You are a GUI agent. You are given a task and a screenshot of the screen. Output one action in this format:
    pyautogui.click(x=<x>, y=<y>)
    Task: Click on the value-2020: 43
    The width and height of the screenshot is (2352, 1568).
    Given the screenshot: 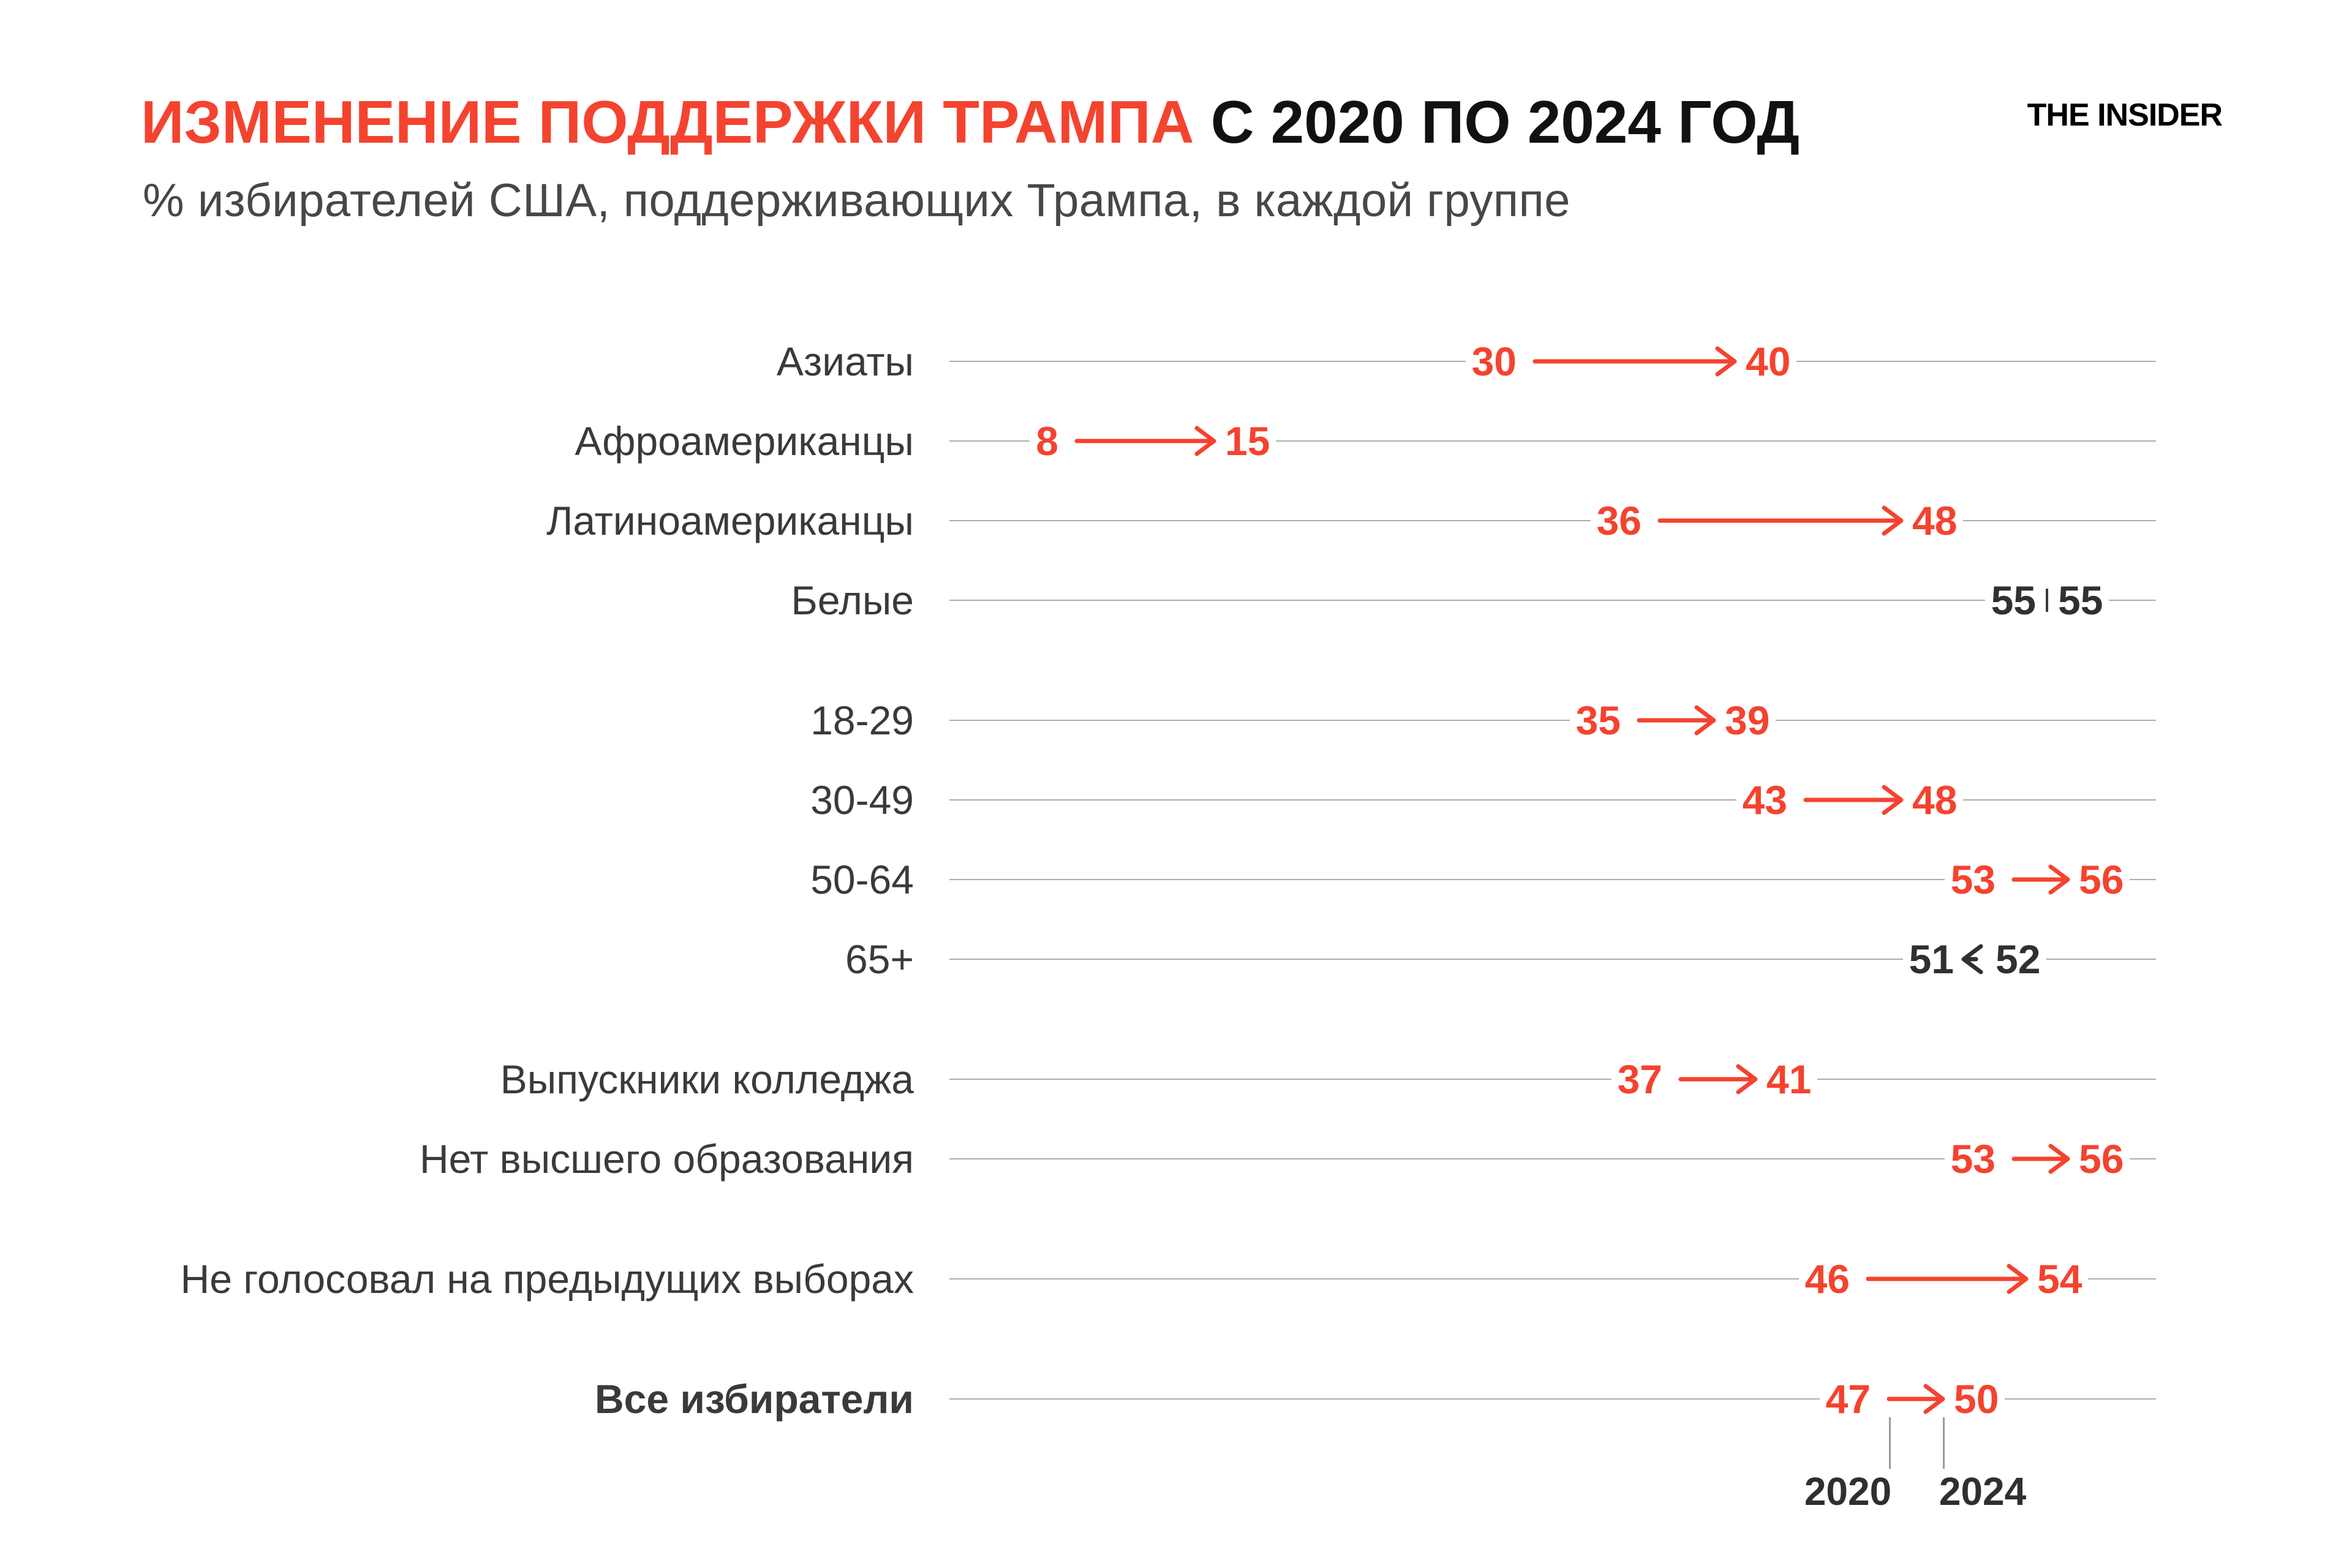 What is the action you would take?
    pyautogui.click(x=1765, y=800)
    